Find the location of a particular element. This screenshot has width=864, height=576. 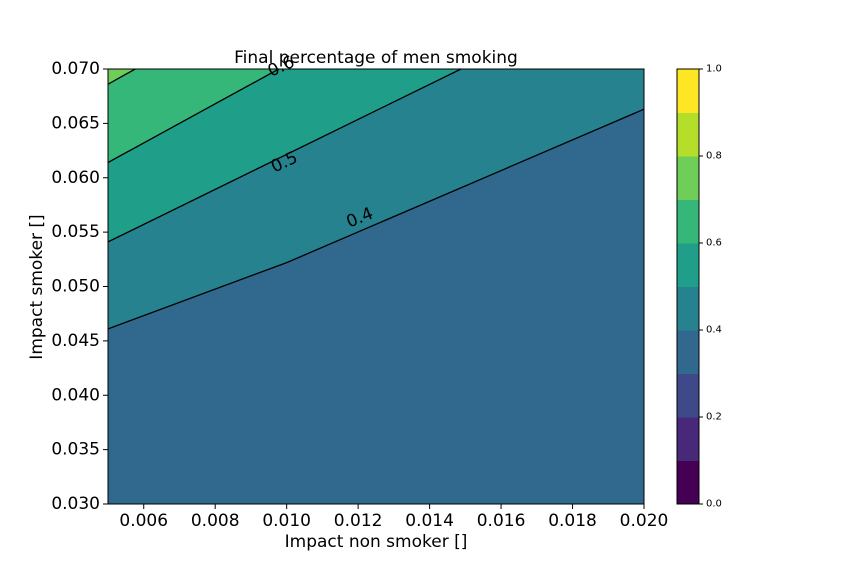

x-tick-label: 0.016 is located at coordinates (501, 521).